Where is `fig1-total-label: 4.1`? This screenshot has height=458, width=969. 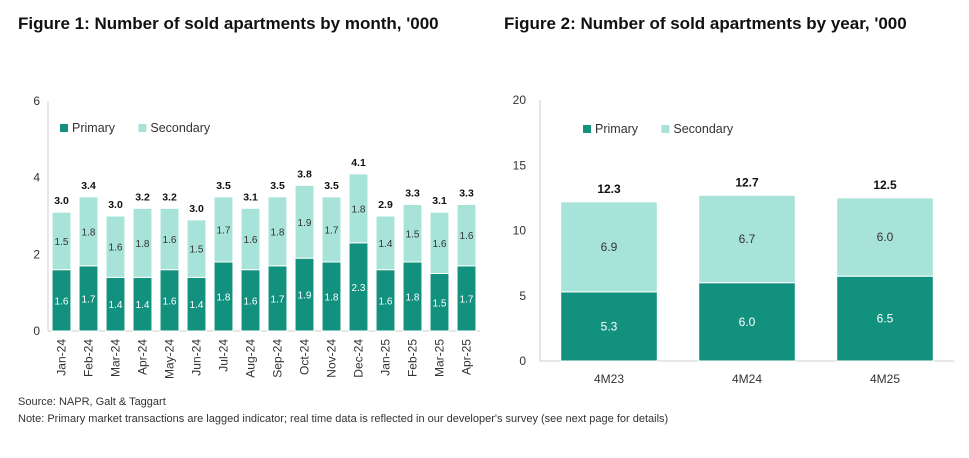 fig1-total-label: 4.1 is located at coordinates (358, 163).